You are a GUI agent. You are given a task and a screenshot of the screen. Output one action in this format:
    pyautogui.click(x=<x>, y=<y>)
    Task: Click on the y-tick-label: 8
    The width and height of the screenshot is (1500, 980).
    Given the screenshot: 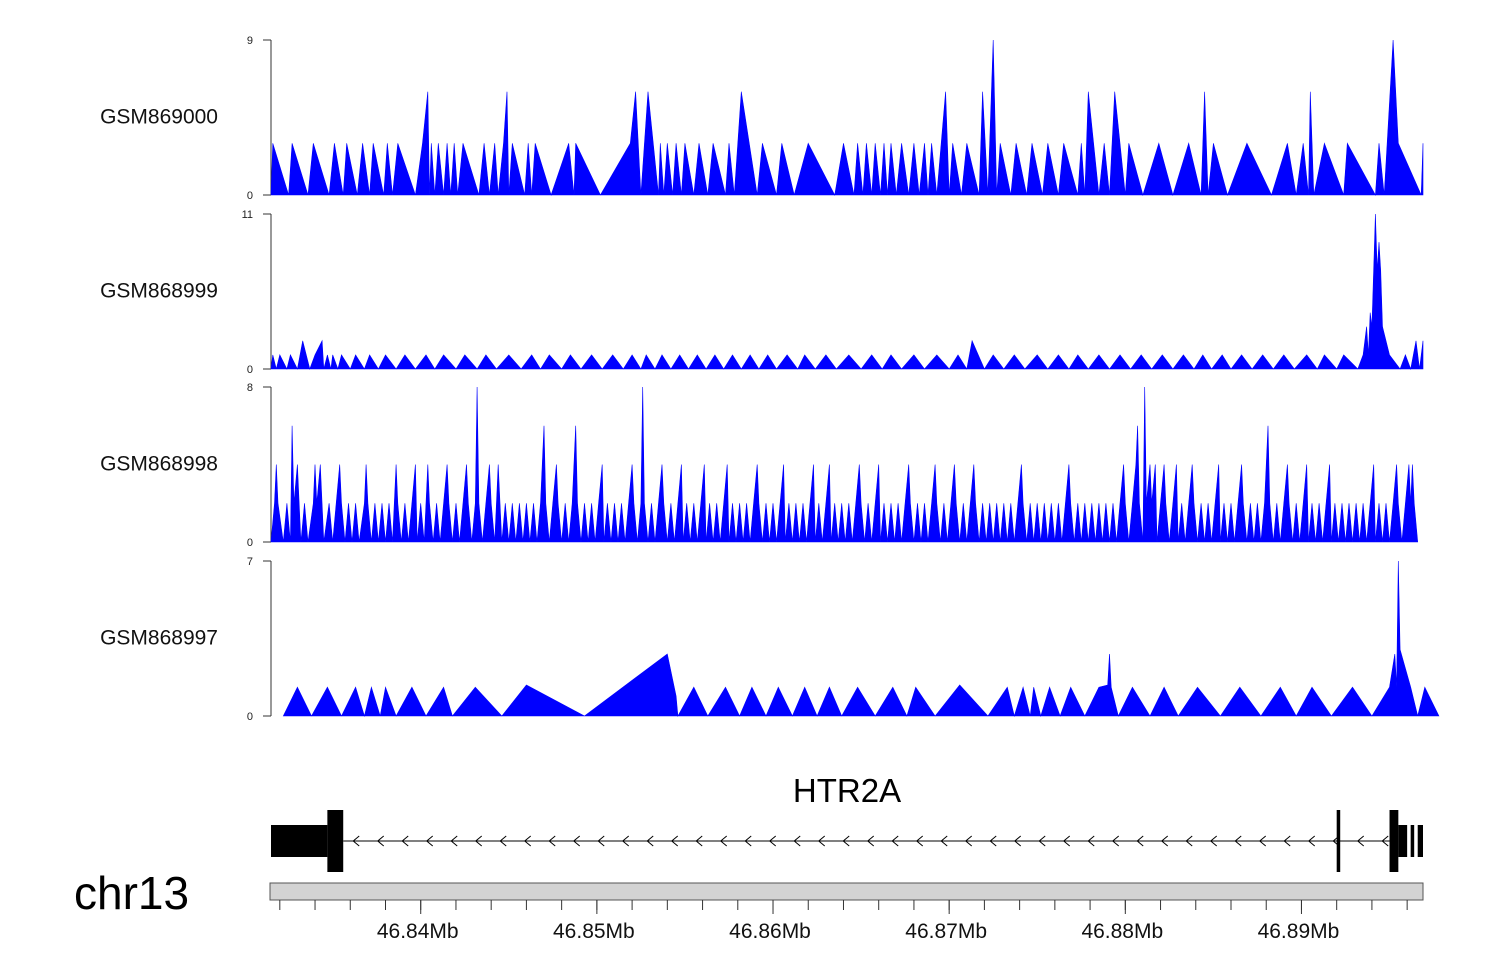 What is the action you would take?
    pyautogui.click(x=250, y=388)
    